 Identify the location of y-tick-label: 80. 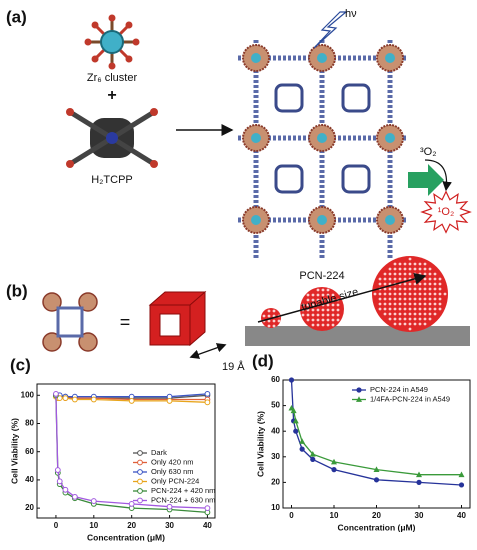
(29, 423).